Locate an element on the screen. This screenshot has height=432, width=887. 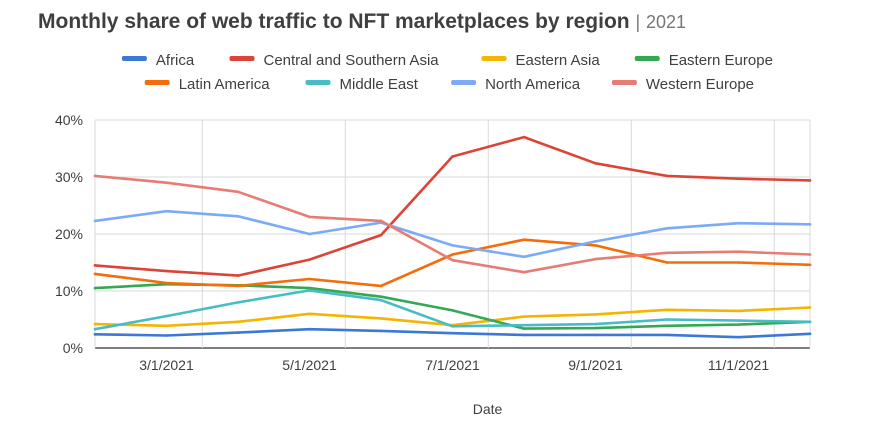
legend-swatch-central-and-southern-asia is located at coordinates (242, 58).